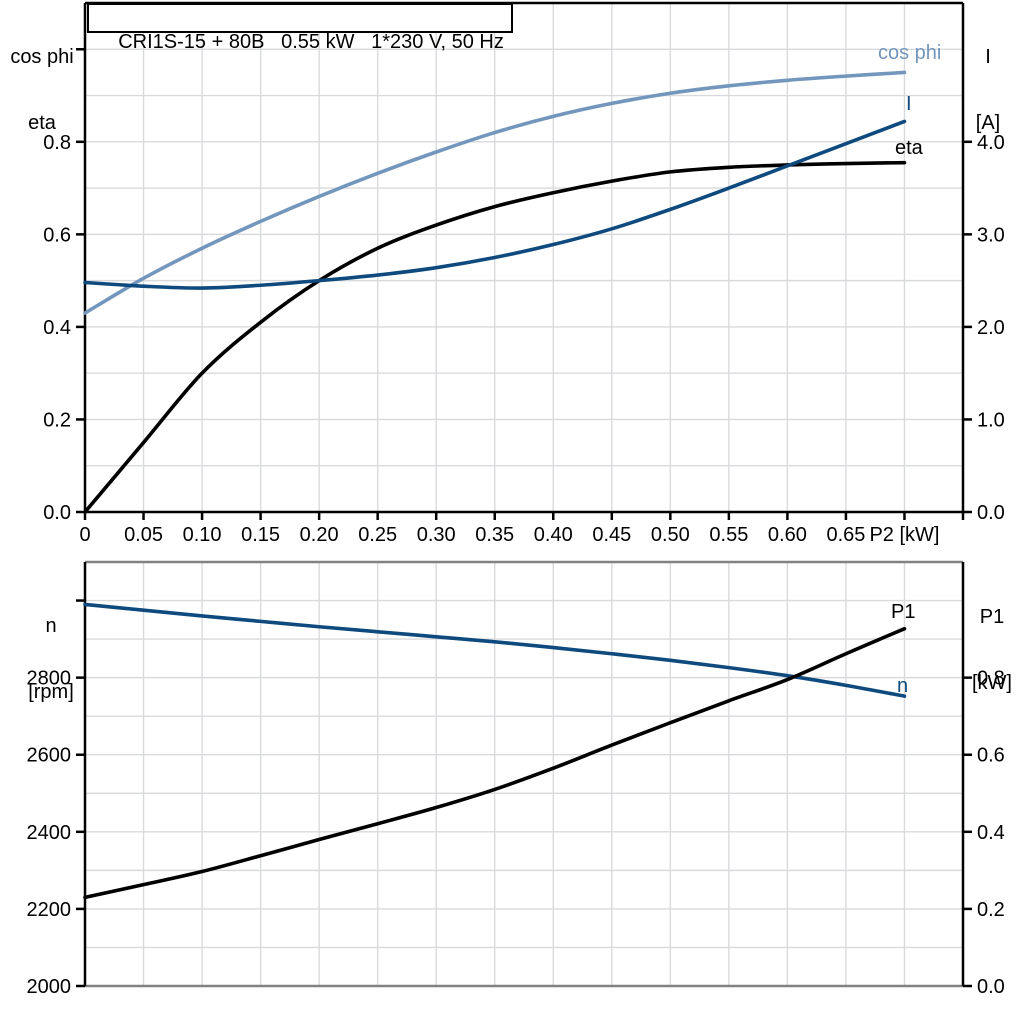  I want to click on bottom-left-axis-title: n [rpm], so click(51, 659).